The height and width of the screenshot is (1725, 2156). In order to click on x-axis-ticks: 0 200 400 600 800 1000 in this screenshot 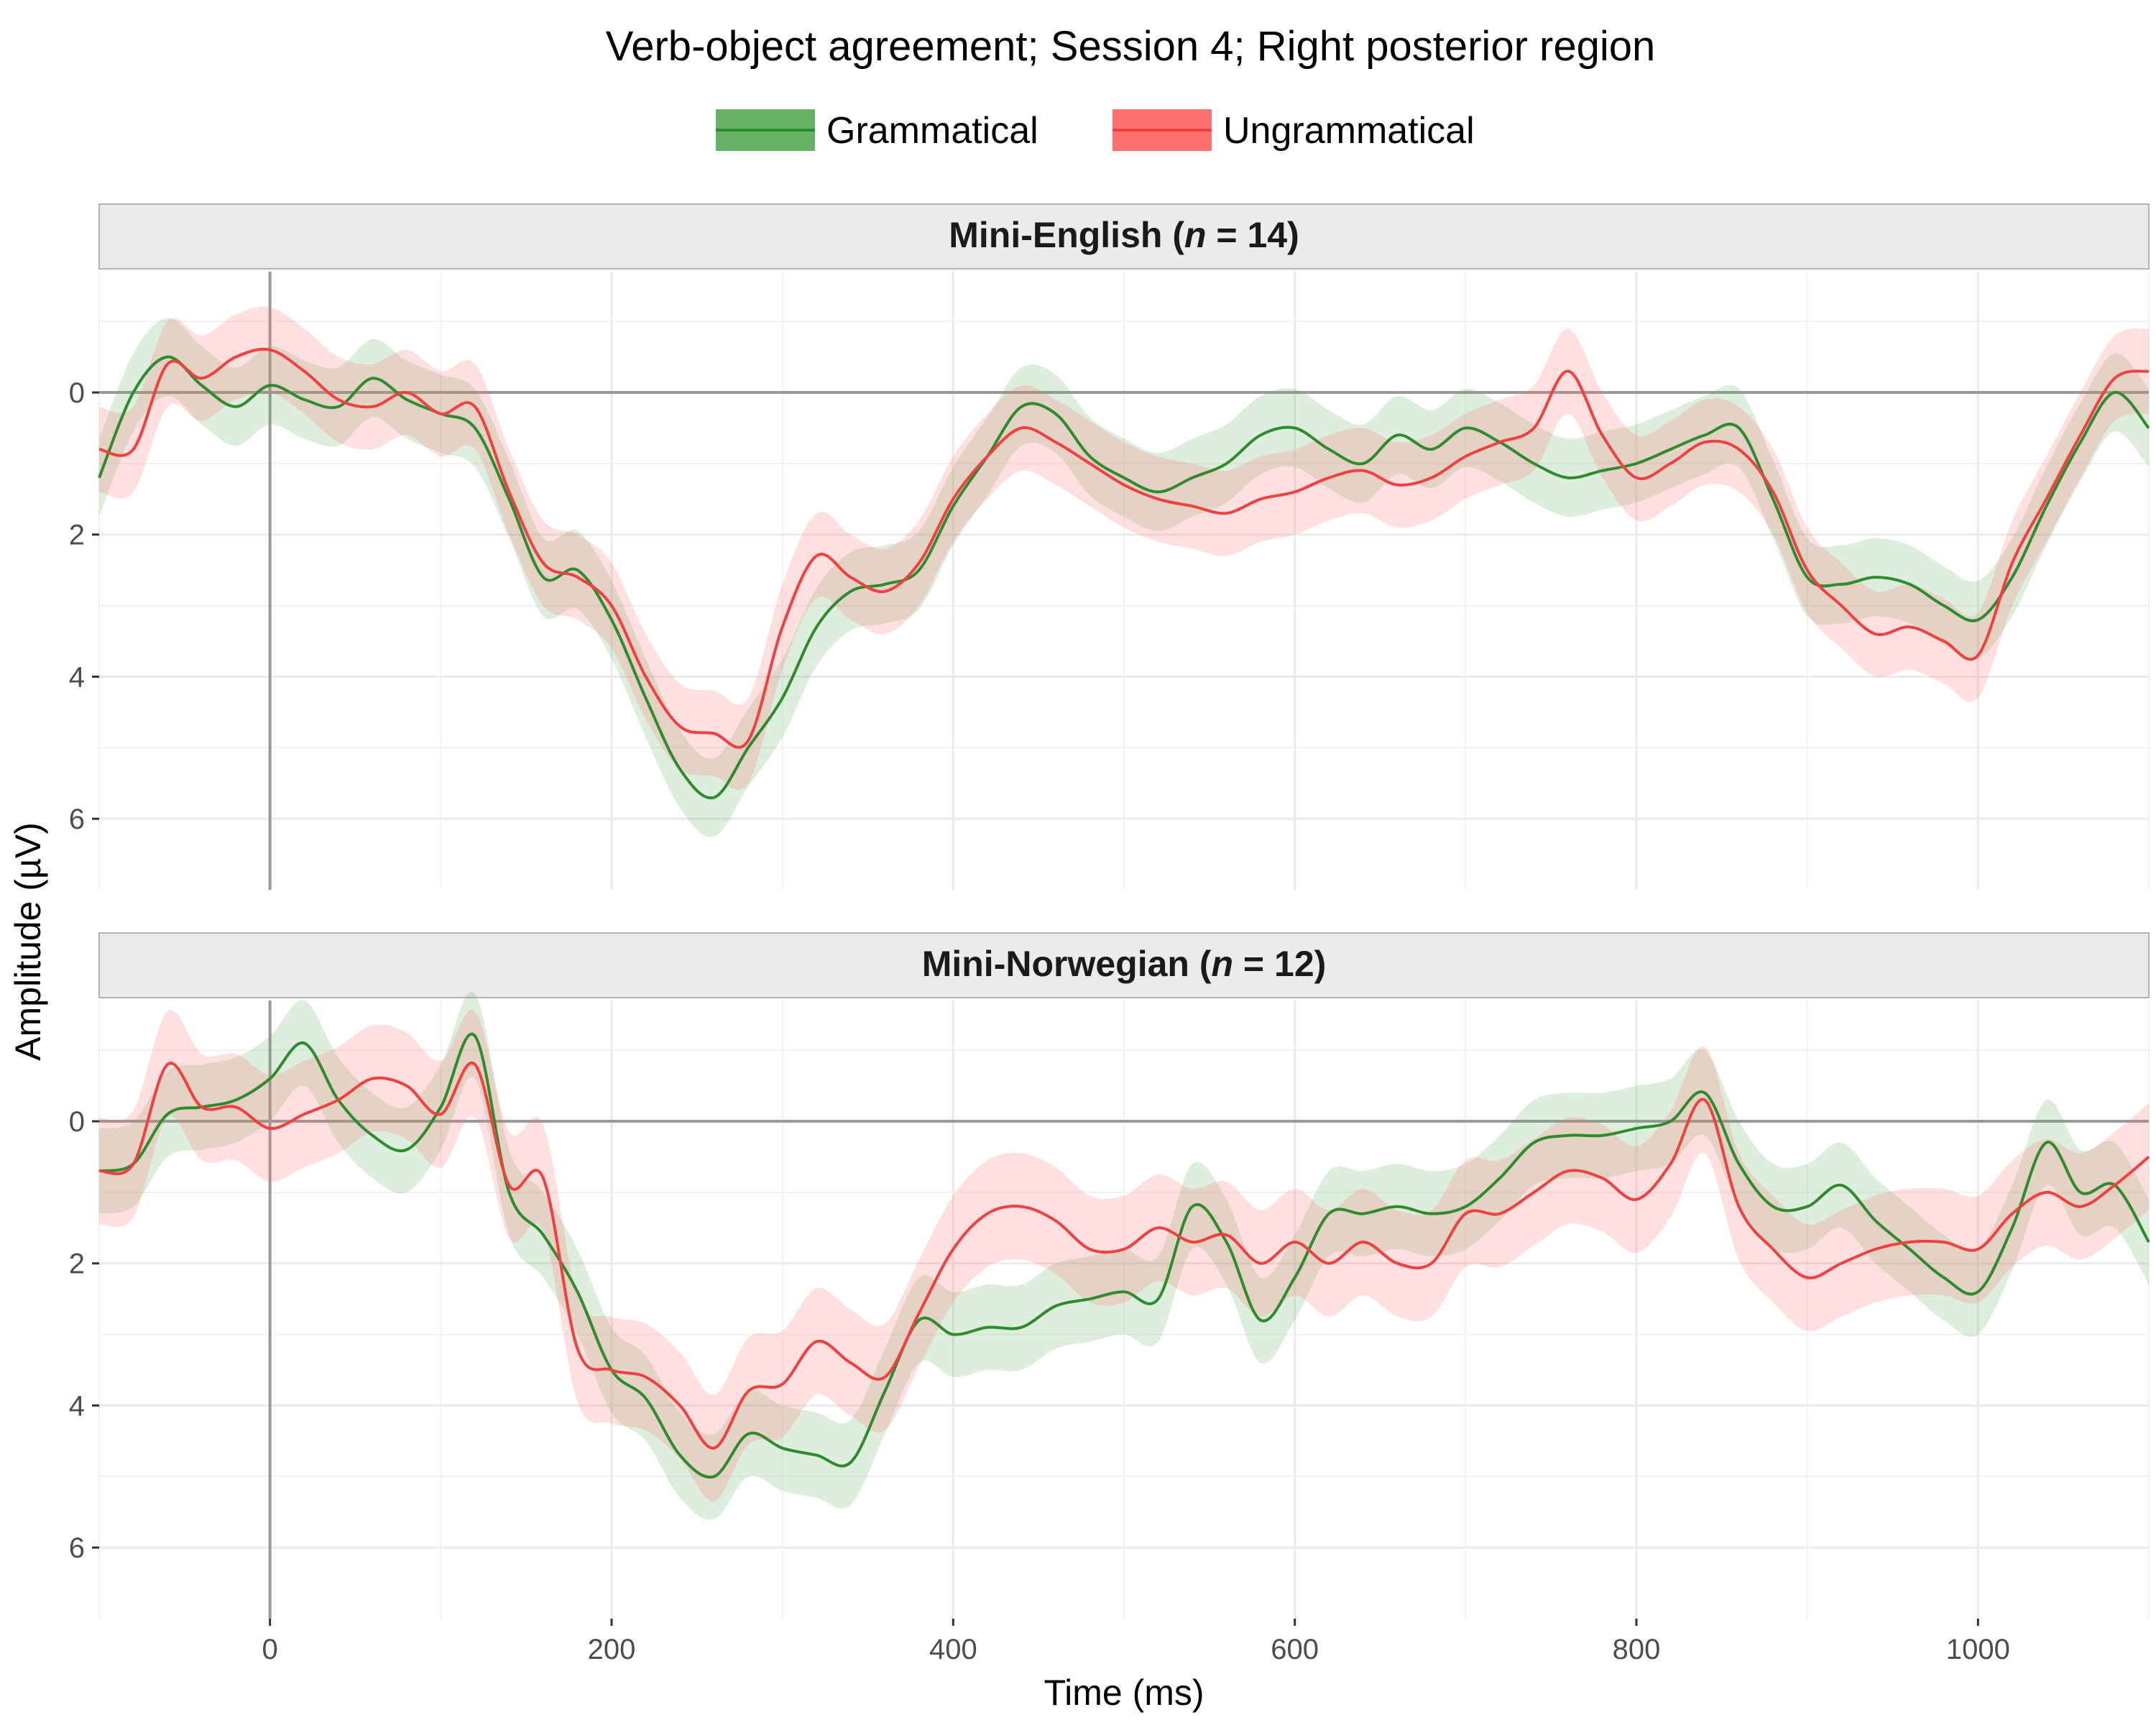, I will do `click(1136, 1642)`.